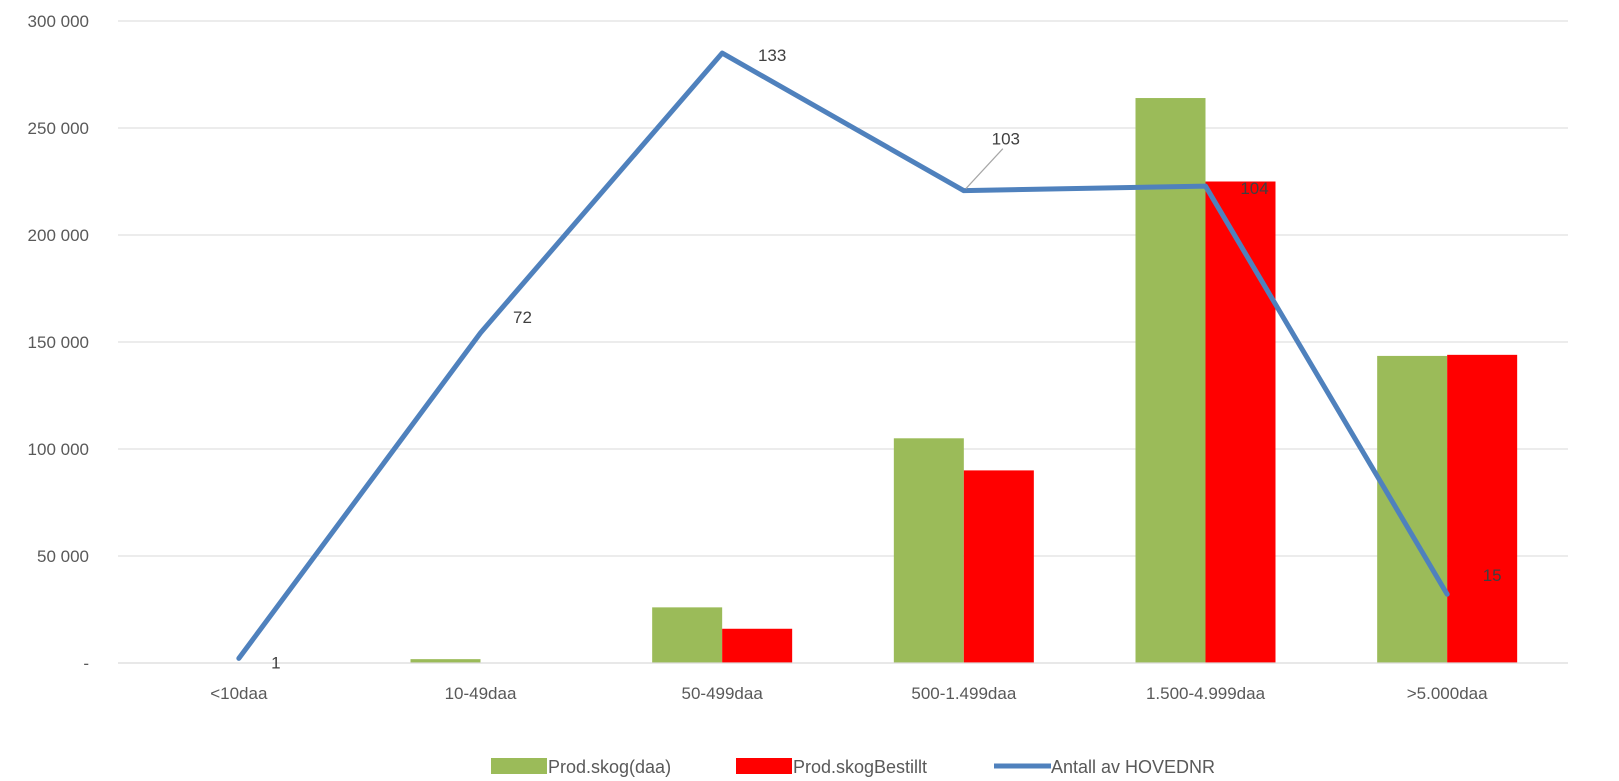  I want to click on legend-label: Antall av HOVEDNR, so click(1133, 767).